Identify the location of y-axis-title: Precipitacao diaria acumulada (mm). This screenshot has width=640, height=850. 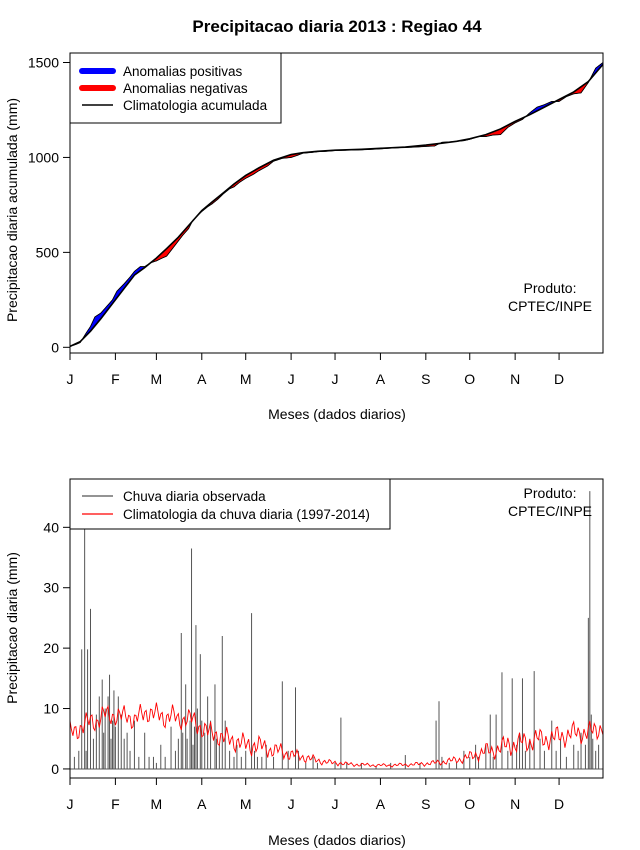
(12, 210).